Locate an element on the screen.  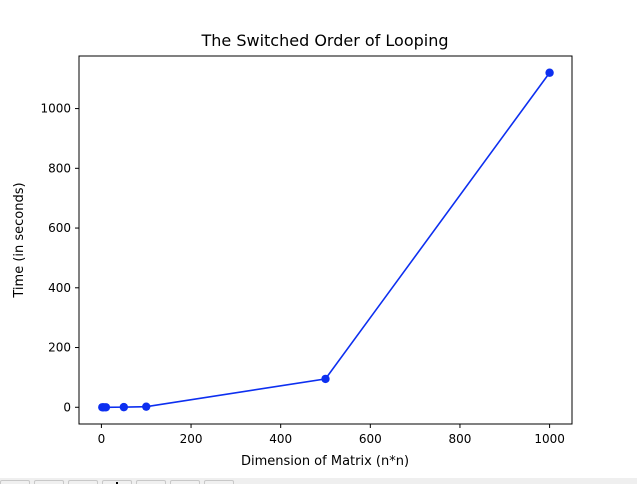
pan-button is located at coordinates (117, 482).